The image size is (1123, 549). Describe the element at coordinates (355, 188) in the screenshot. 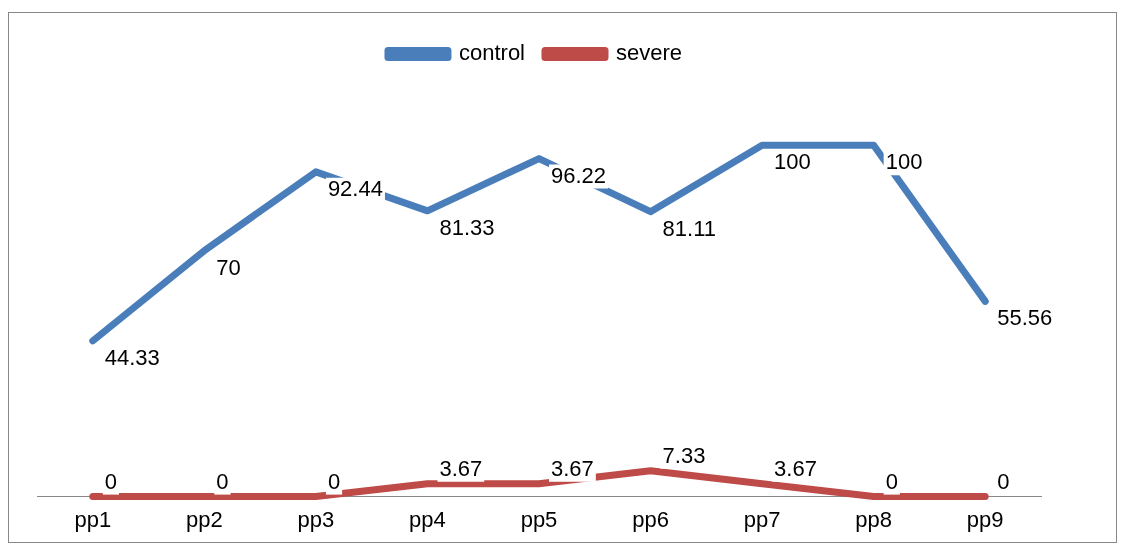

I see `data-label: 92.44` at that location.